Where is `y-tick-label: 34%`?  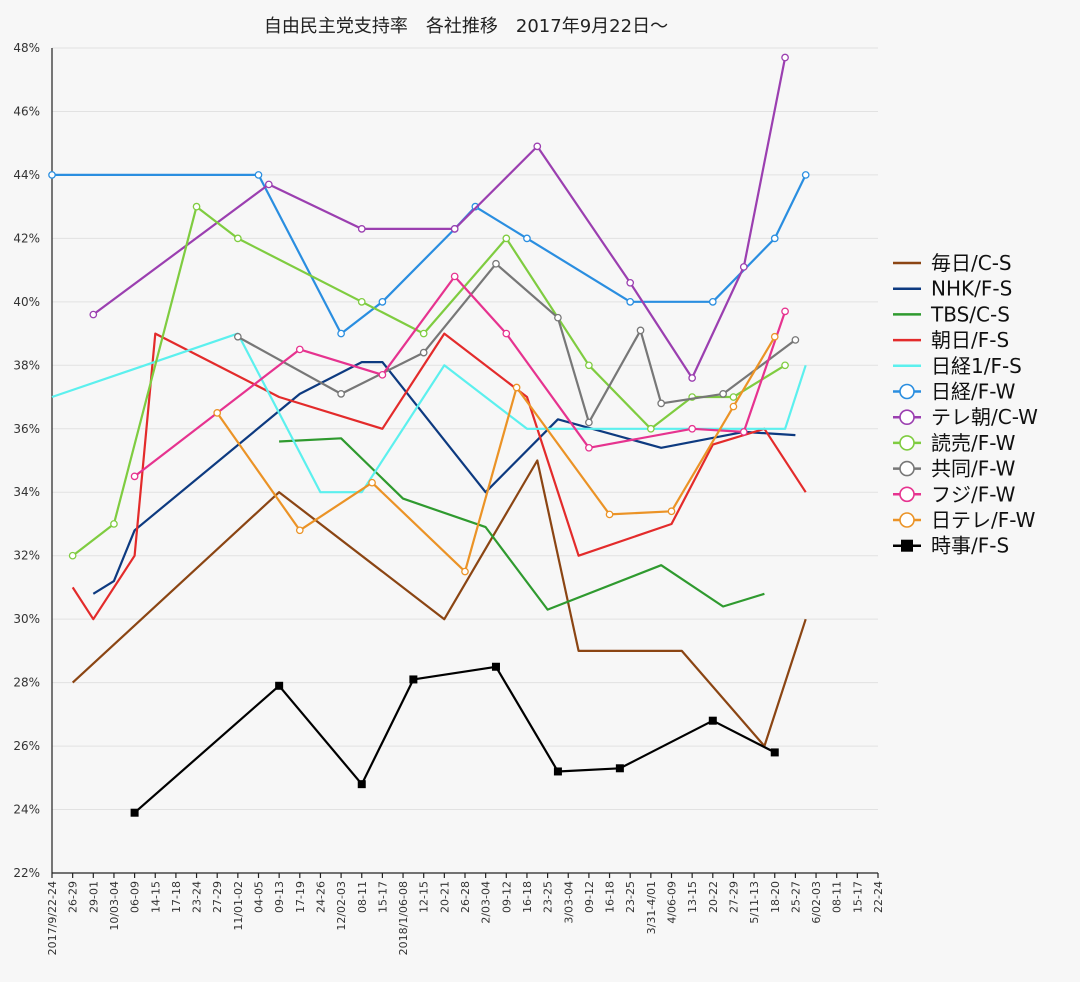 y-tick-label: 34% is located at coordinates (26, 492).